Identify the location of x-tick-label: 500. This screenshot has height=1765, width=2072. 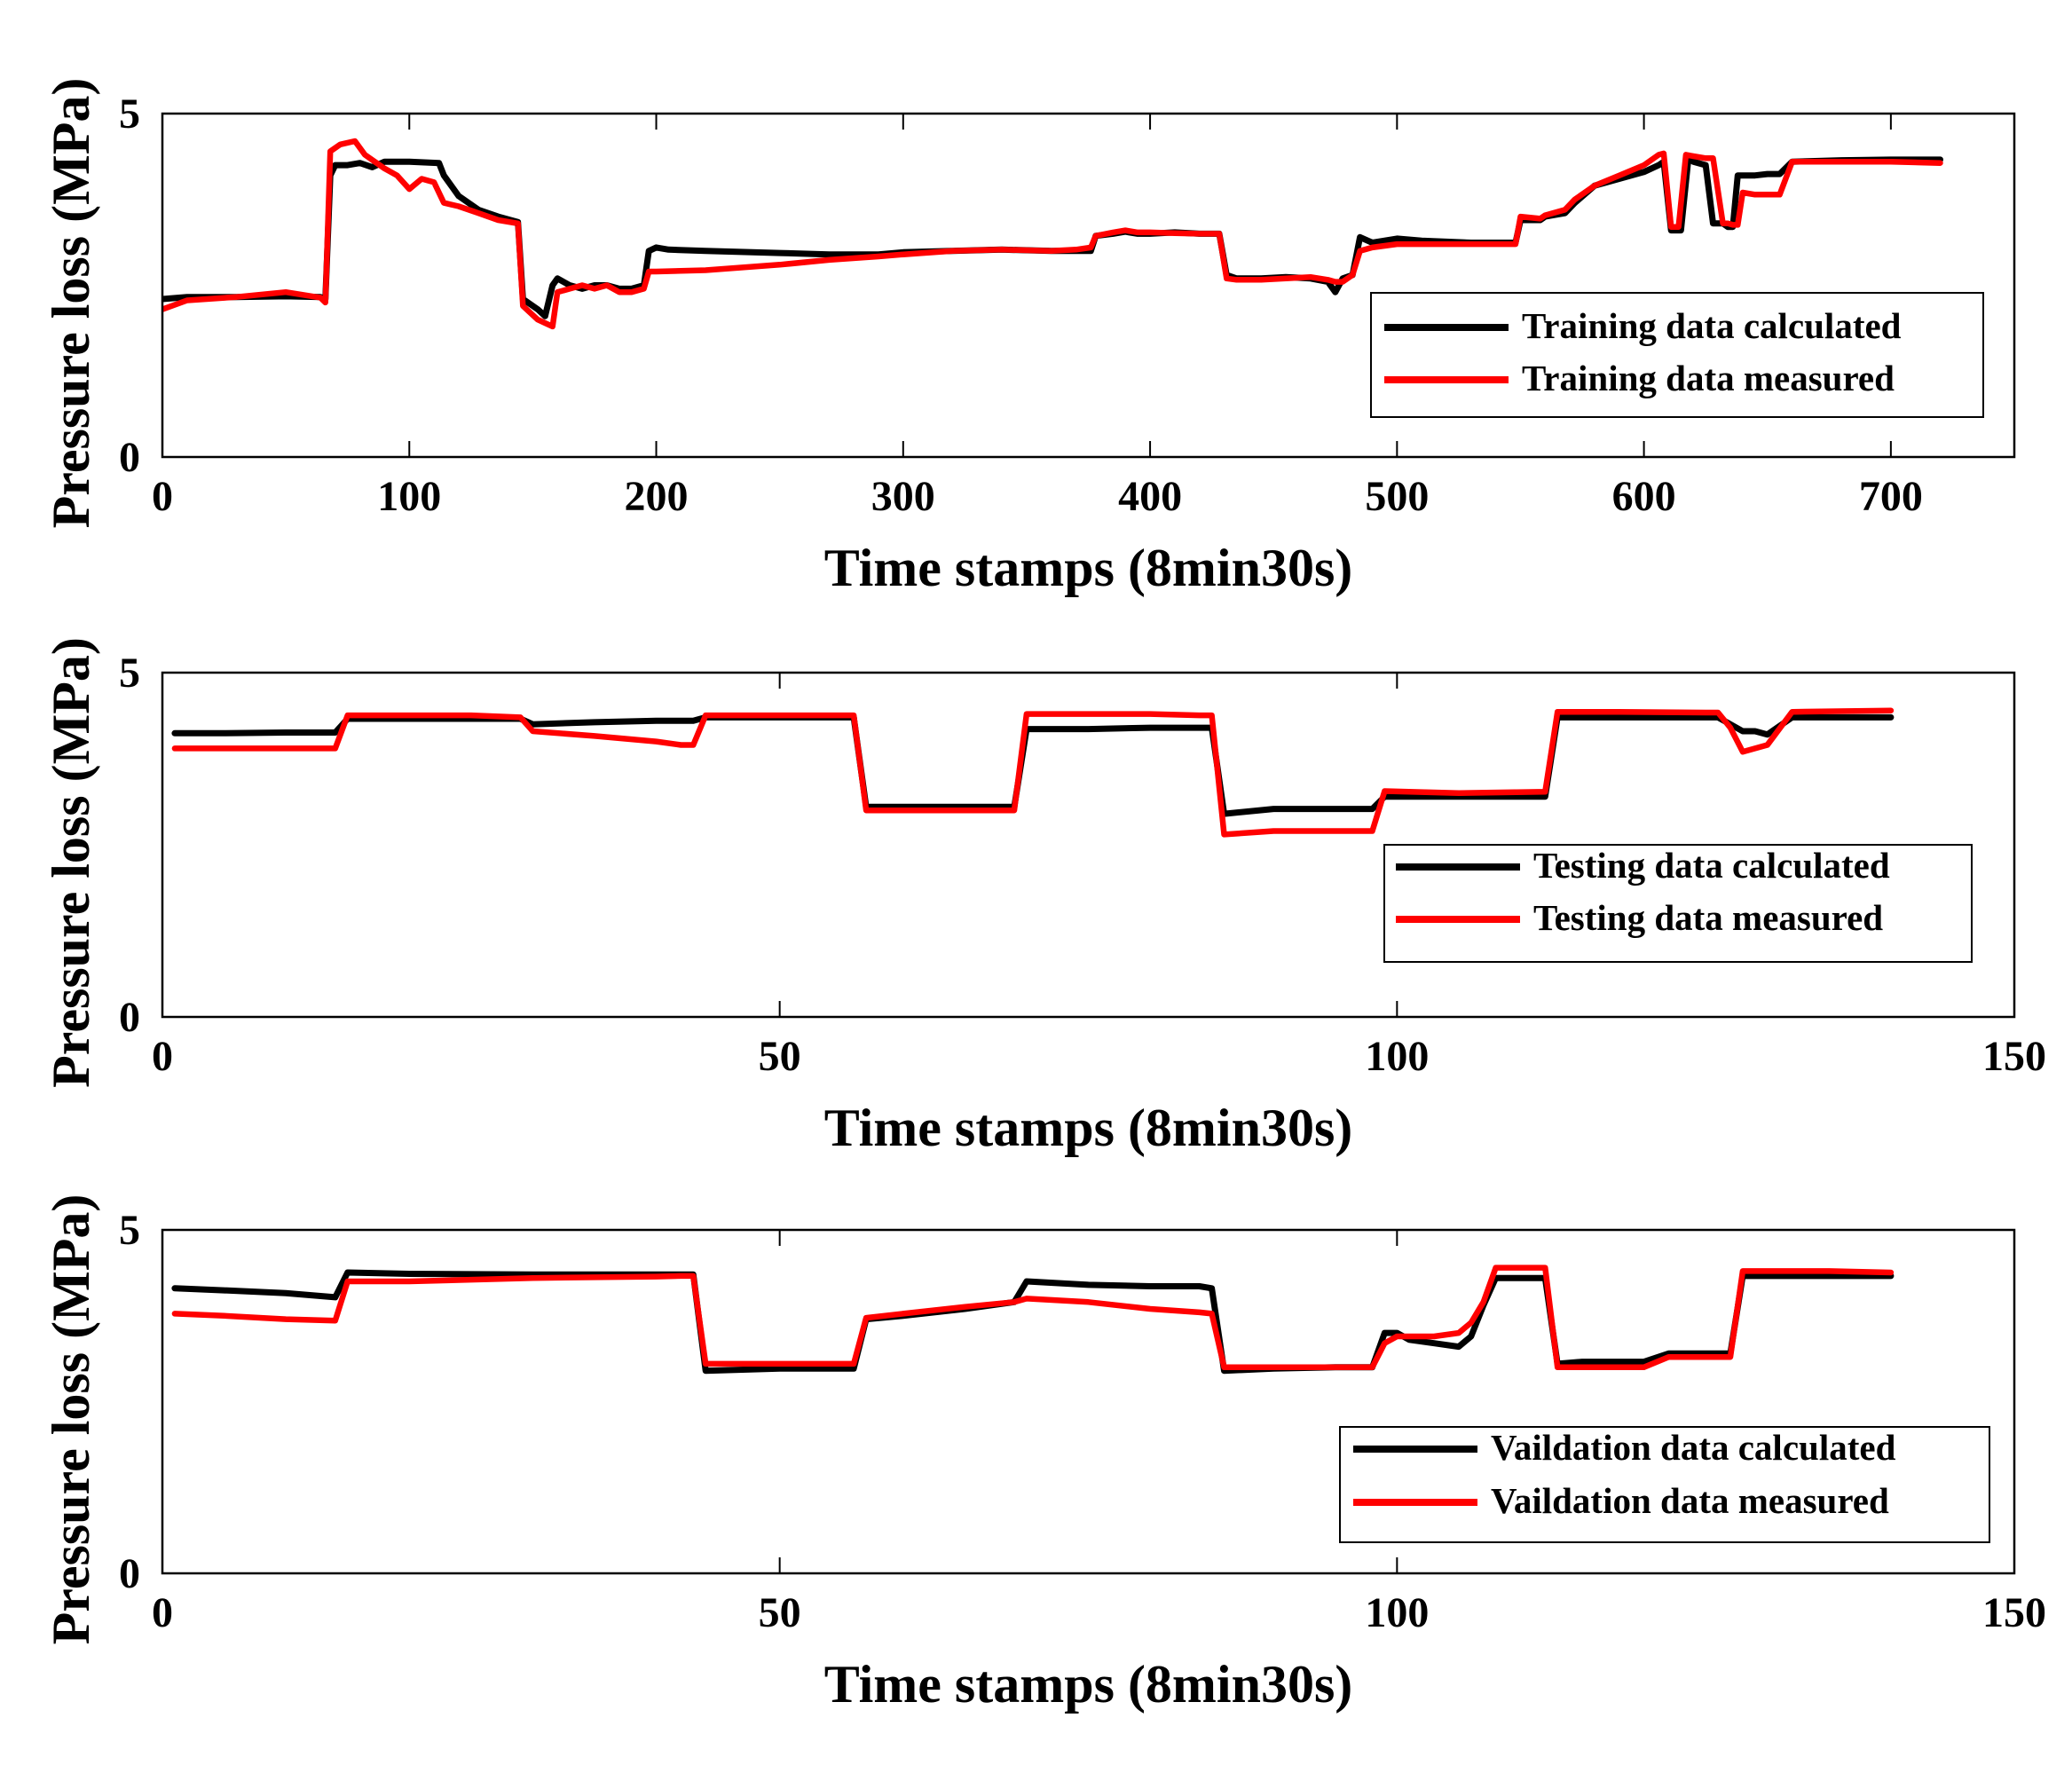
(1397, 496).